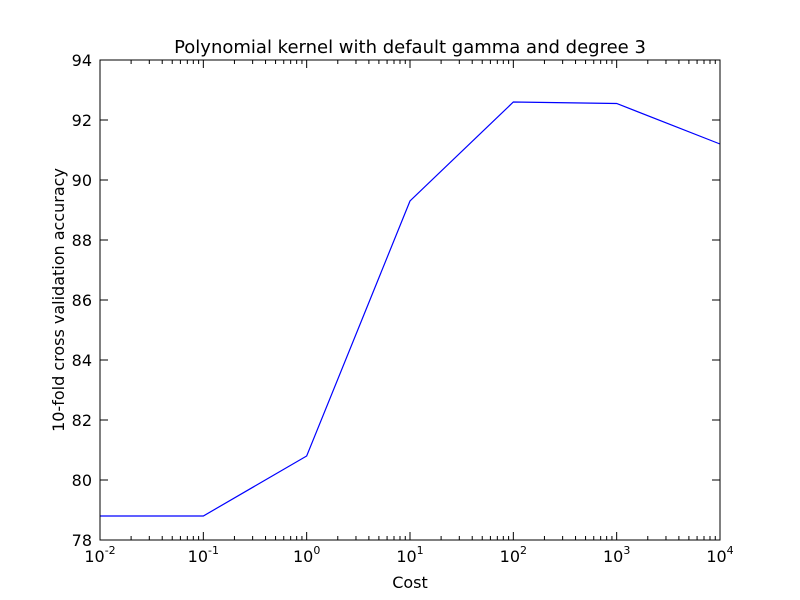  I want to click on x-tick-label: 10¹, so click(409, 555).